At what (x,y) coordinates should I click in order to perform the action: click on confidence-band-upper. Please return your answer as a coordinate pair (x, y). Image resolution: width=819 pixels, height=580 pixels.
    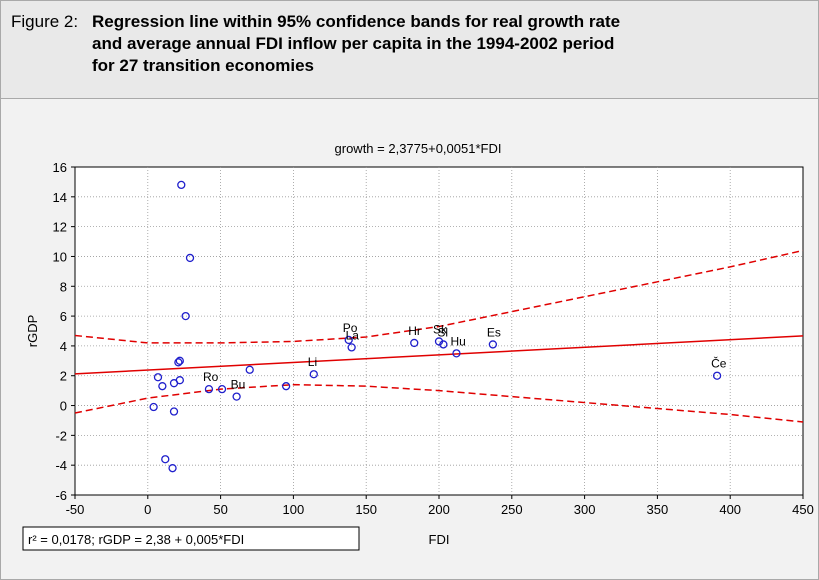
    Looking at the image, I should click on (439, 296).